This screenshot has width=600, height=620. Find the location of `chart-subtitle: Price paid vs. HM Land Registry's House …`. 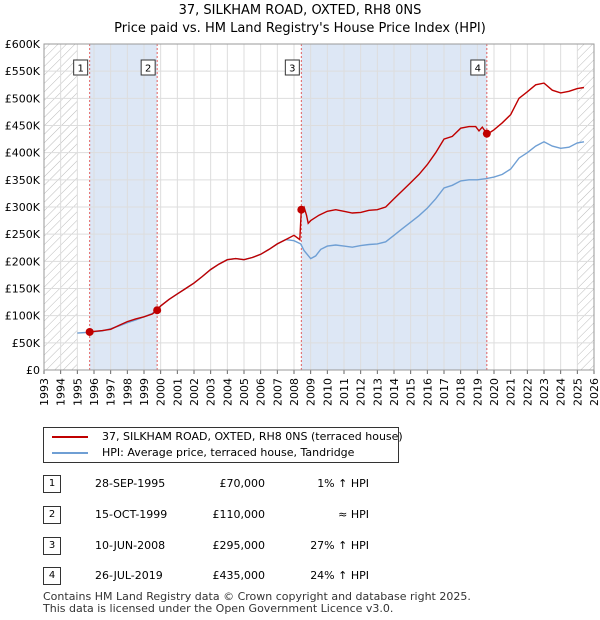

chart-subtitle: Price paid vs. HM Land Registry's House … is located at coordinates (300, 28).